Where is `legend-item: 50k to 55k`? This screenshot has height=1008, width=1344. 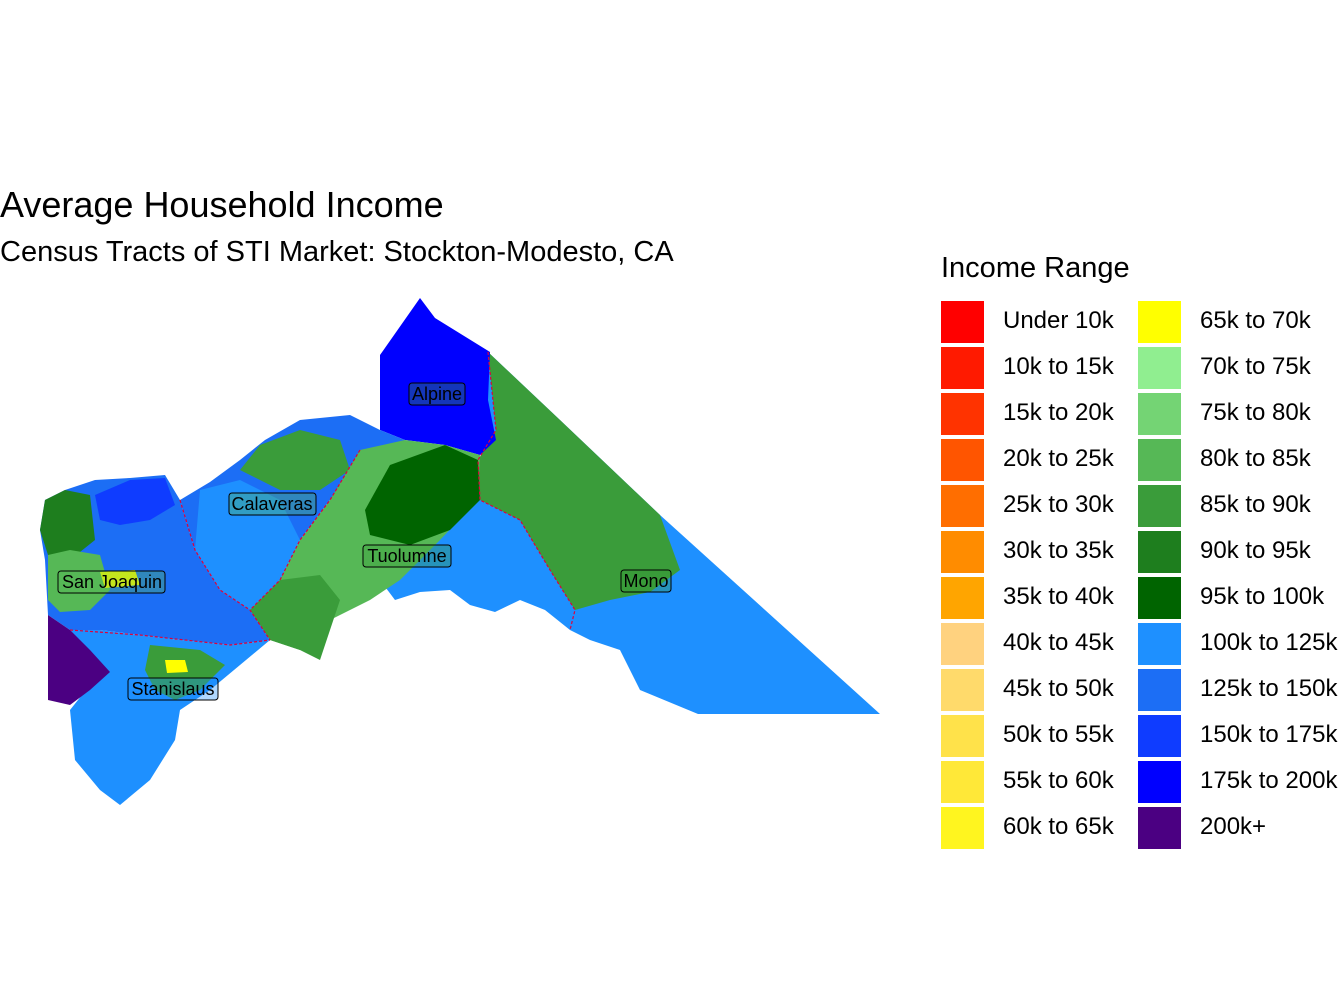
legend-item: 50k to 55k is located at coordinates (1046, 738).